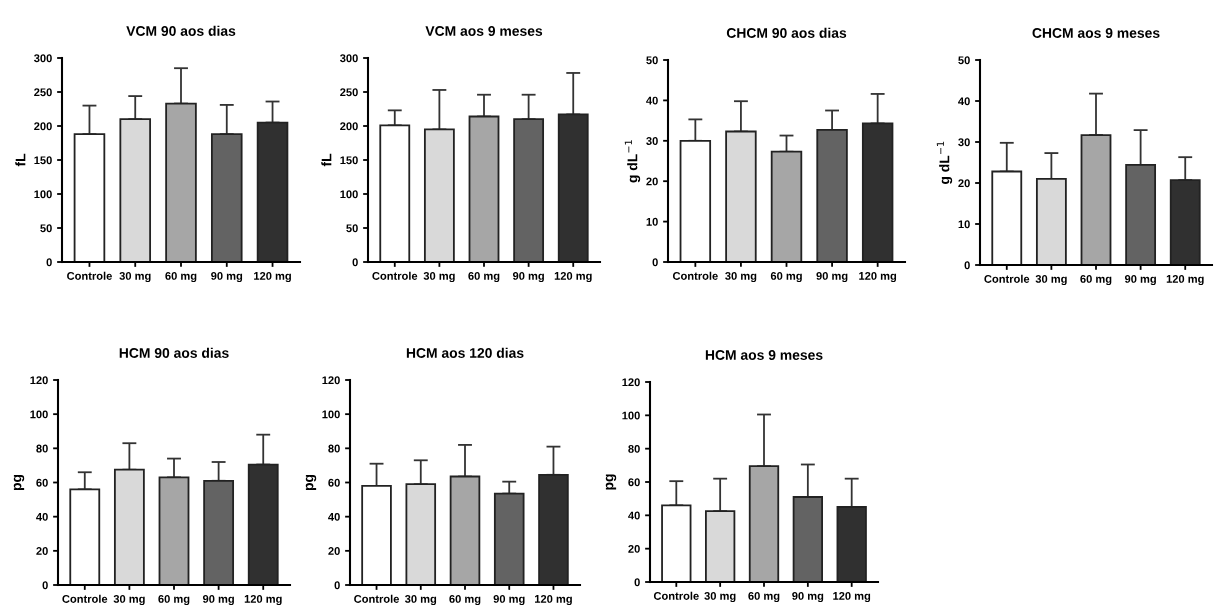  What do you see at coordinates (1096, 33) in the screenshot?
I see `chart-title: CHCM aos 9 meses` at bounding box center [1096, 33].